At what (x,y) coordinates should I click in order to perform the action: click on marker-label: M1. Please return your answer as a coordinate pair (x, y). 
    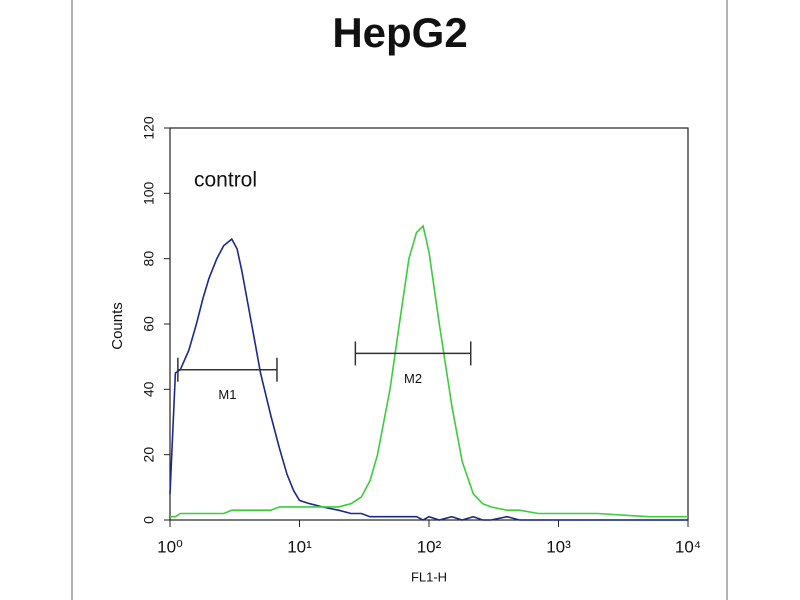
    Looking at the image, I should click on (227, 394).